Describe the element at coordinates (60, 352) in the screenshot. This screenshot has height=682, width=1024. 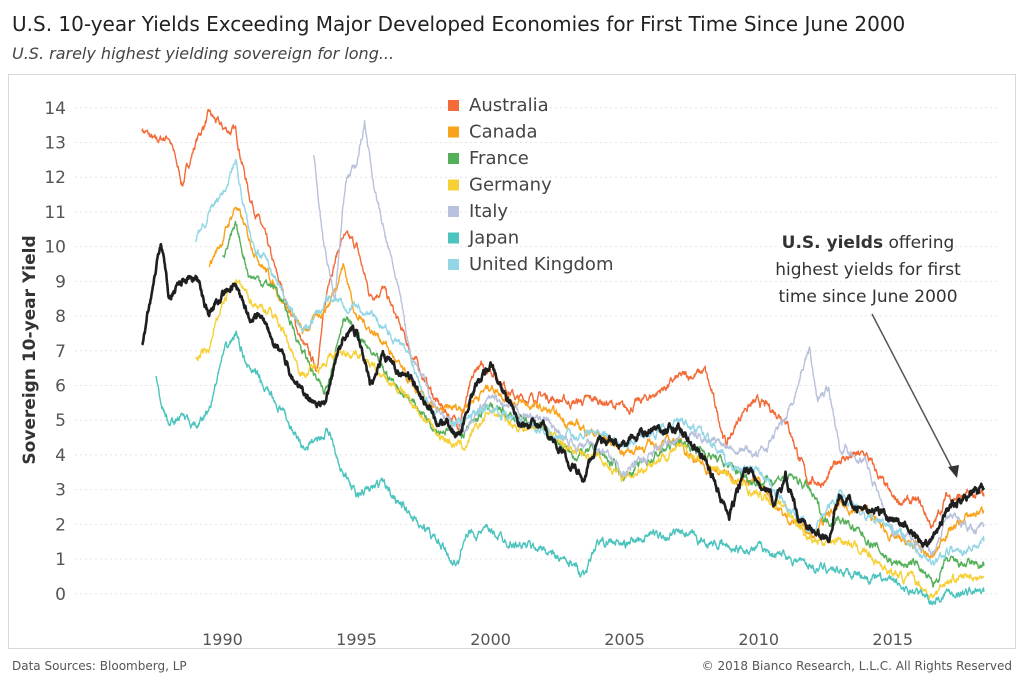
I see `y-tick-label: 7` at that location.